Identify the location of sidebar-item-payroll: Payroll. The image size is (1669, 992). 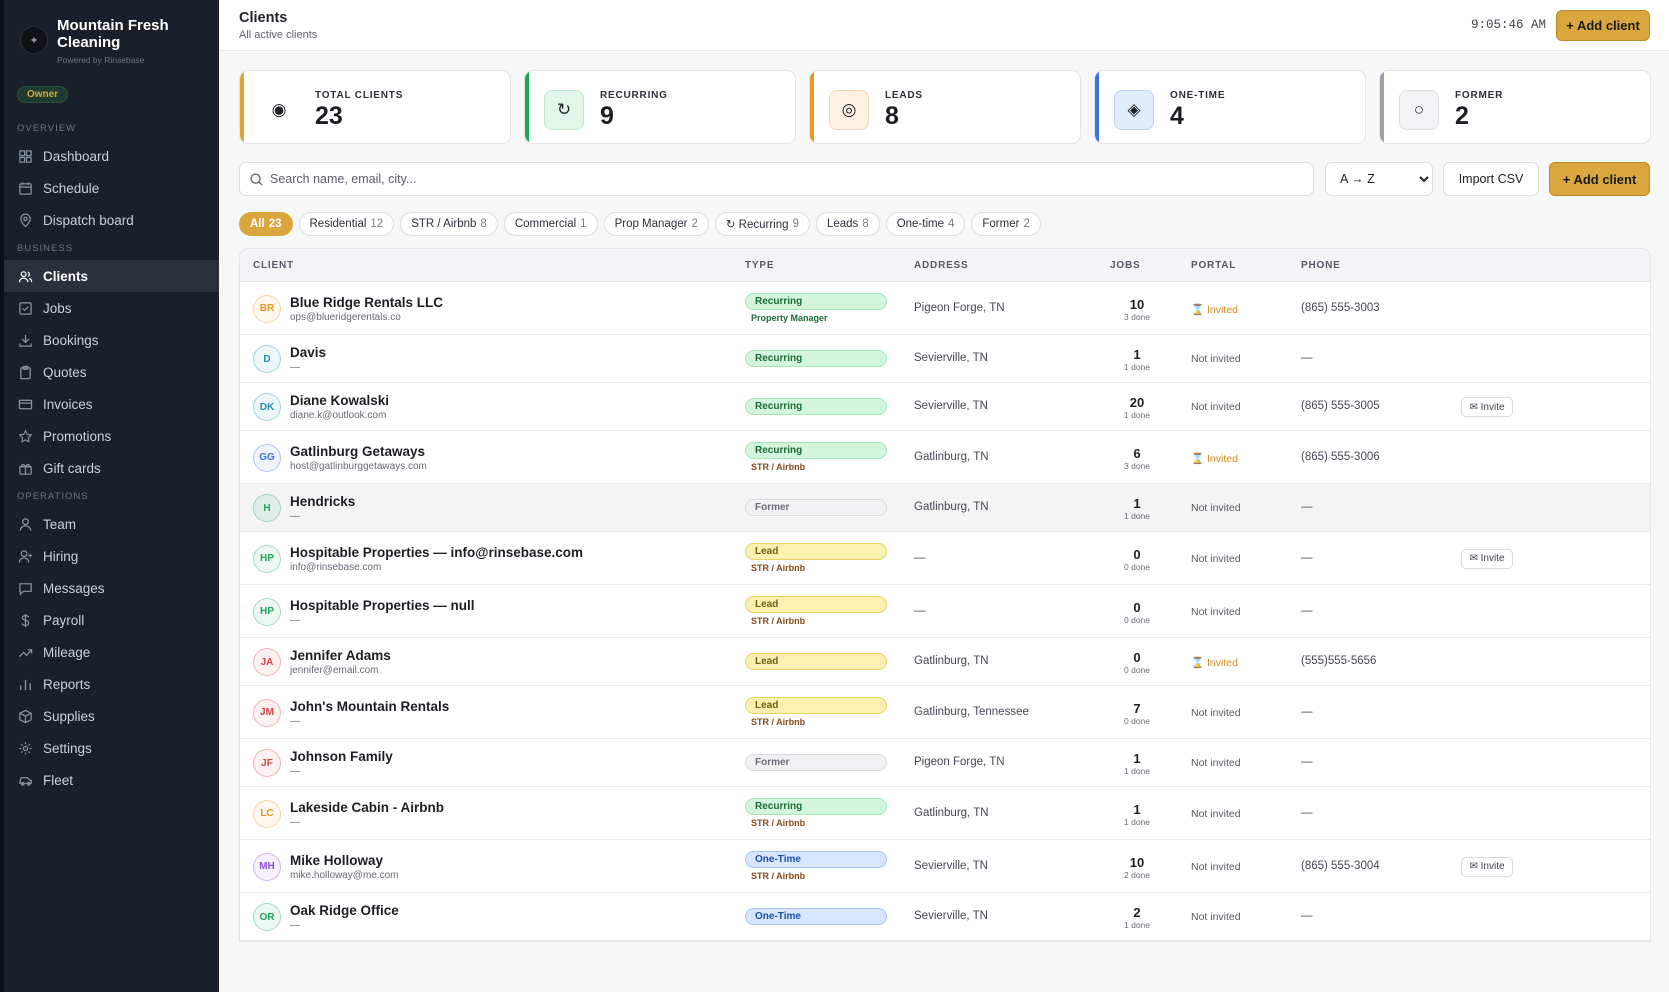
(111, 620).